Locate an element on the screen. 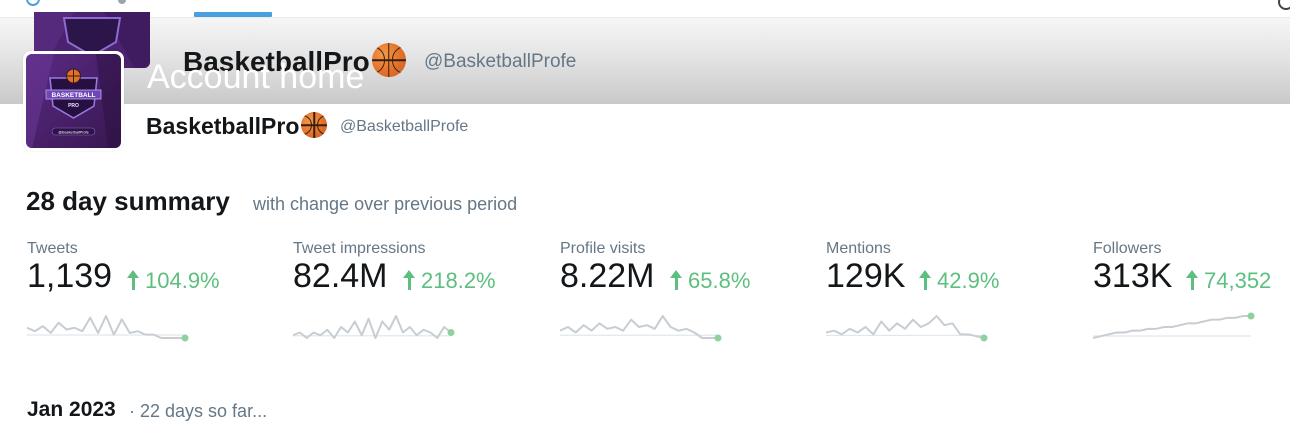 The height and width of the screenshot is (429, 1290). stat-followers: Followers 313K 74,352 is located at coordinates (1191, 295).